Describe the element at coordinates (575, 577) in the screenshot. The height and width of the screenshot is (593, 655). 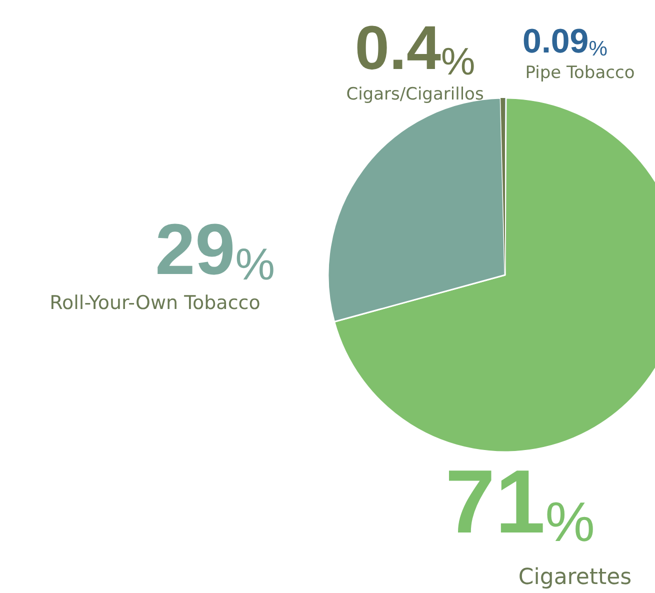
I see `slice-label: Cigarettes` at that location.